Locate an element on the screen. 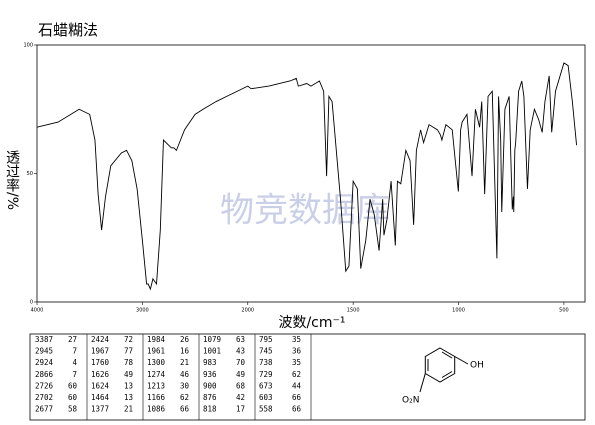 Image resolution: width=595 pixels, height=425 pixels. peak-wavenumber: 1300 is located at coordinates (156, 362).